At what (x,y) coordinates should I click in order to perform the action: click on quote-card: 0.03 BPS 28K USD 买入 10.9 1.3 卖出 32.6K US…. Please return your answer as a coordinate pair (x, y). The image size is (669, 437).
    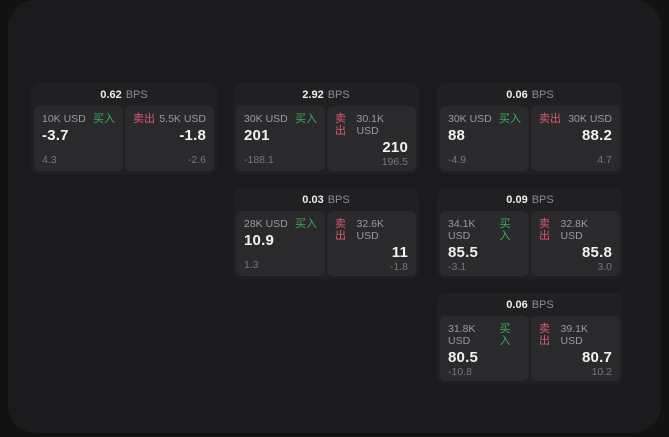
    Looking at the image, I should click on (326, 233).